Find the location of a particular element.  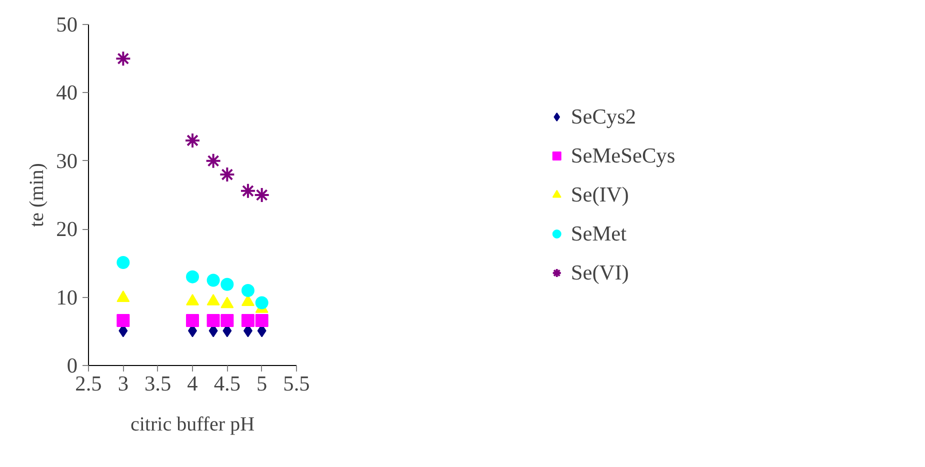

x-axis-title: citric buffer pH is located at coordinates (192, 425).